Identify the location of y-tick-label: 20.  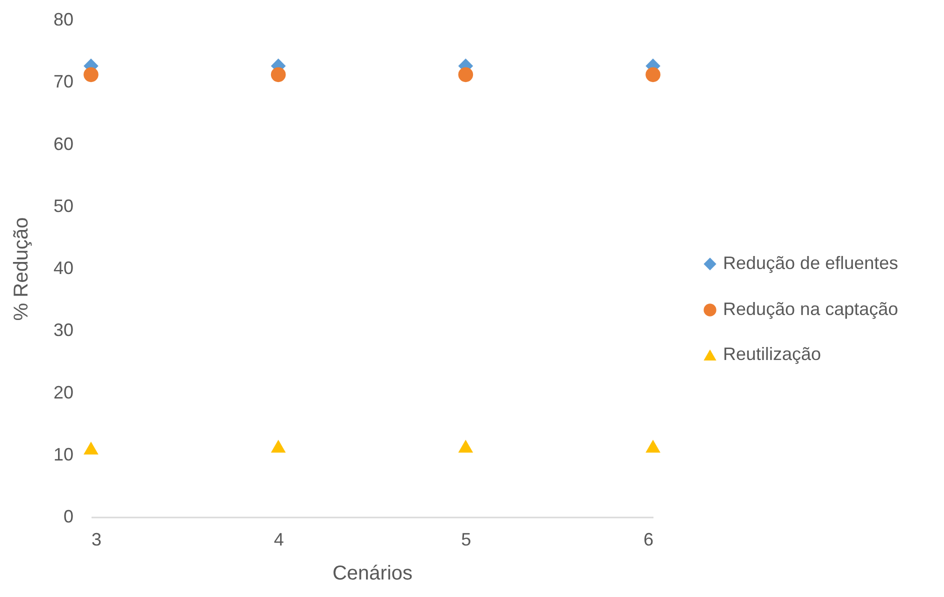
(63, 392).